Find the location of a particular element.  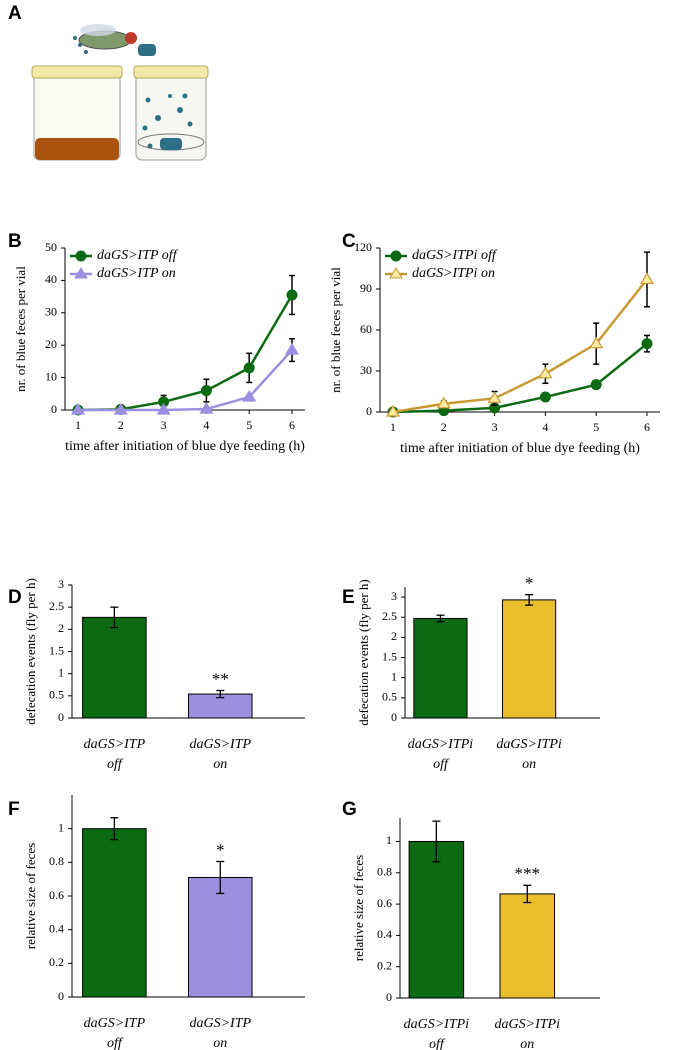

legend-label: daGS>ITP off is located at coordinates (138, 255).